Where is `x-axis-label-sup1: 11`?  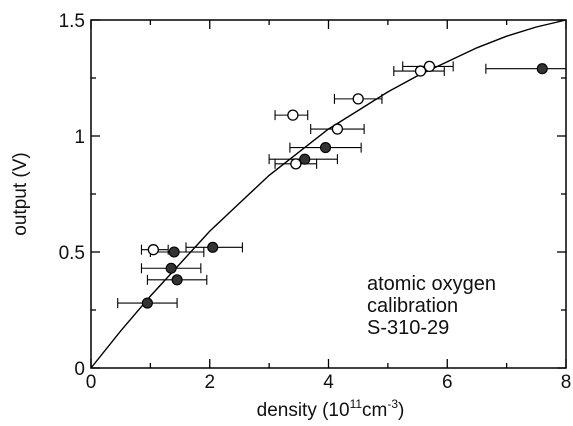
x-axis-label-sup1: 11 is located at coordinates (356, 404).